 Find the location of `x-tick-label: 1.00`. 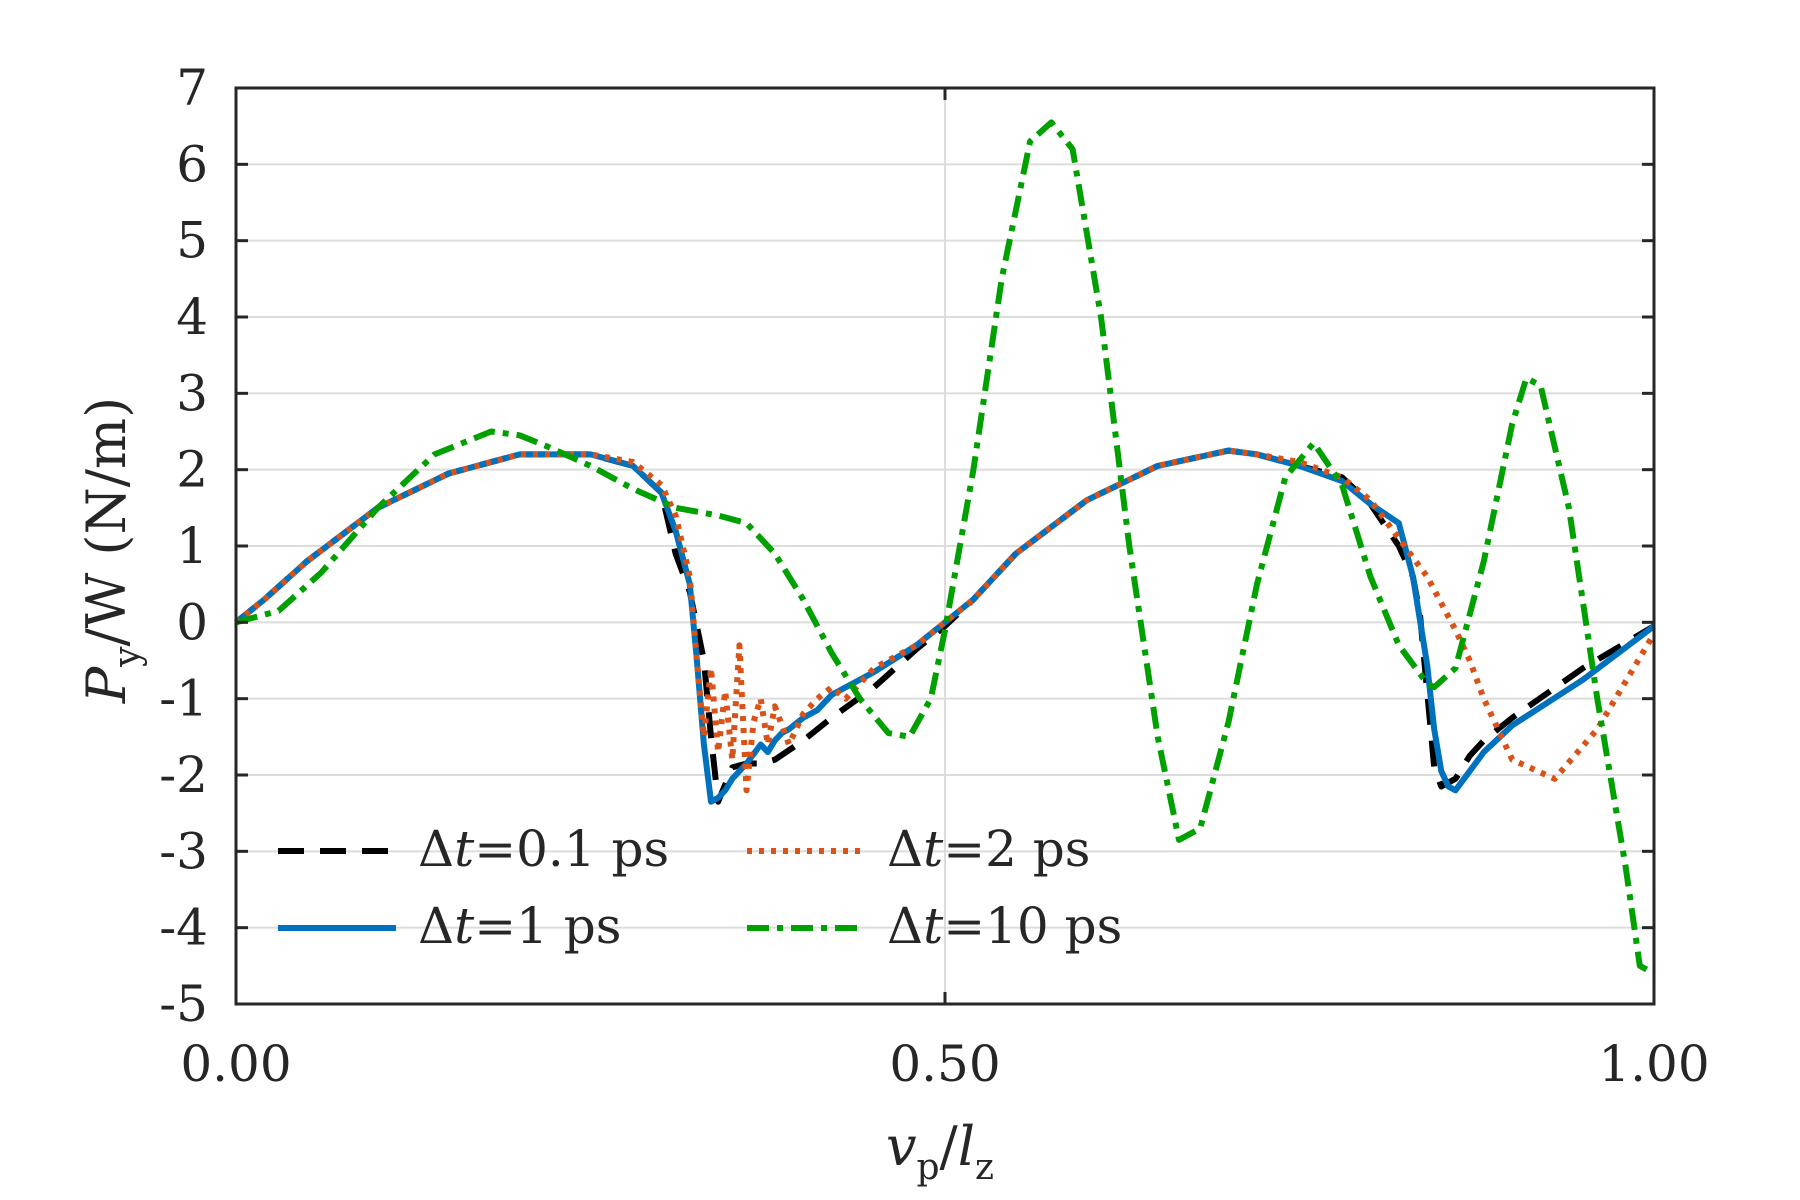

x-tick-label: 1.00 is located at coordinates (1653, 1064).